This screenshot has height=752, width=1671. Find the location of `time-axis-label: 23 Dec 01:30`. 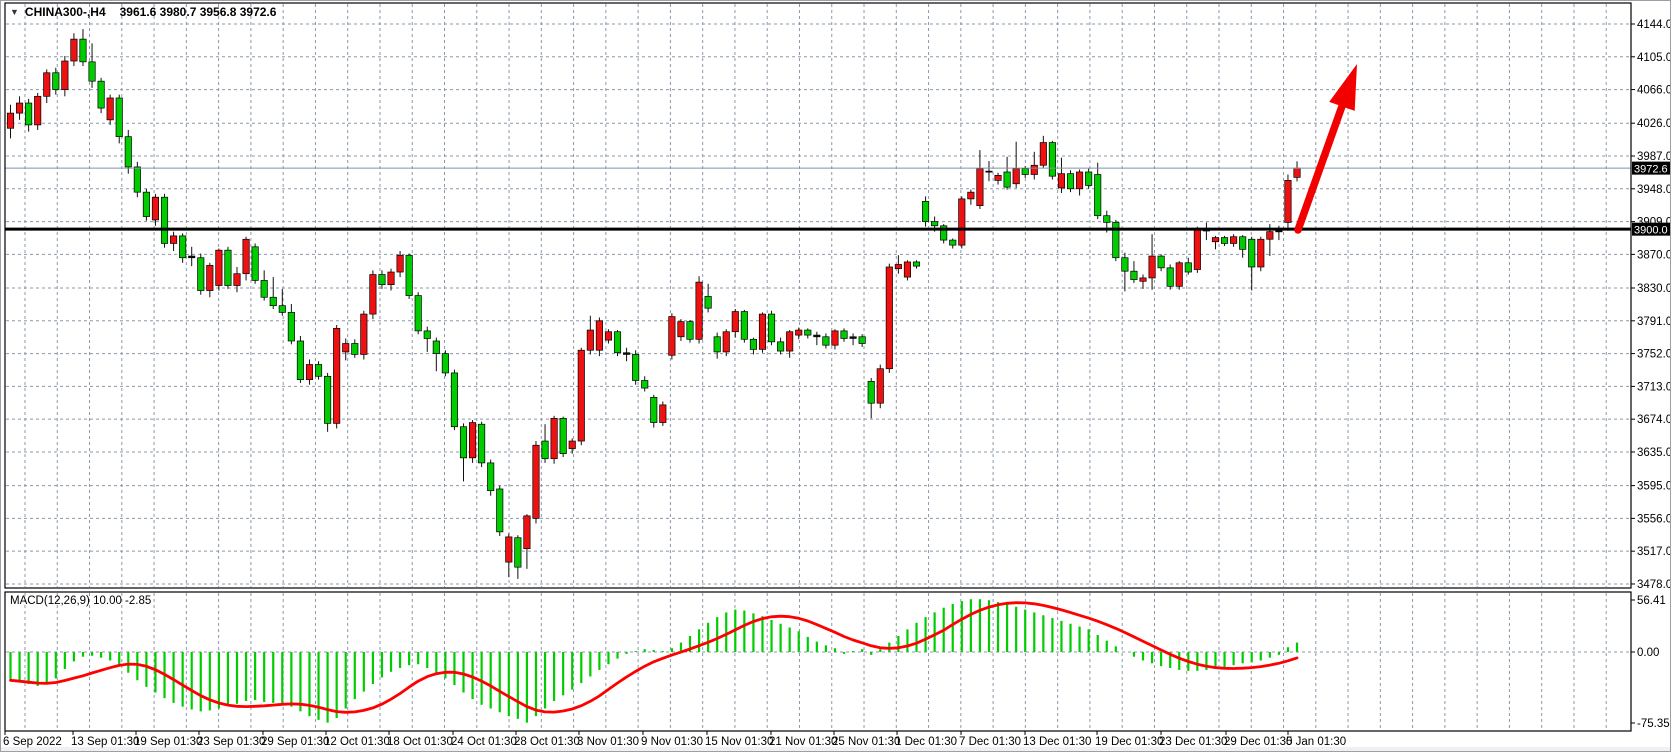

time-axis-label: 23 Dec 01:30 is located at coordinates (1193, 742).